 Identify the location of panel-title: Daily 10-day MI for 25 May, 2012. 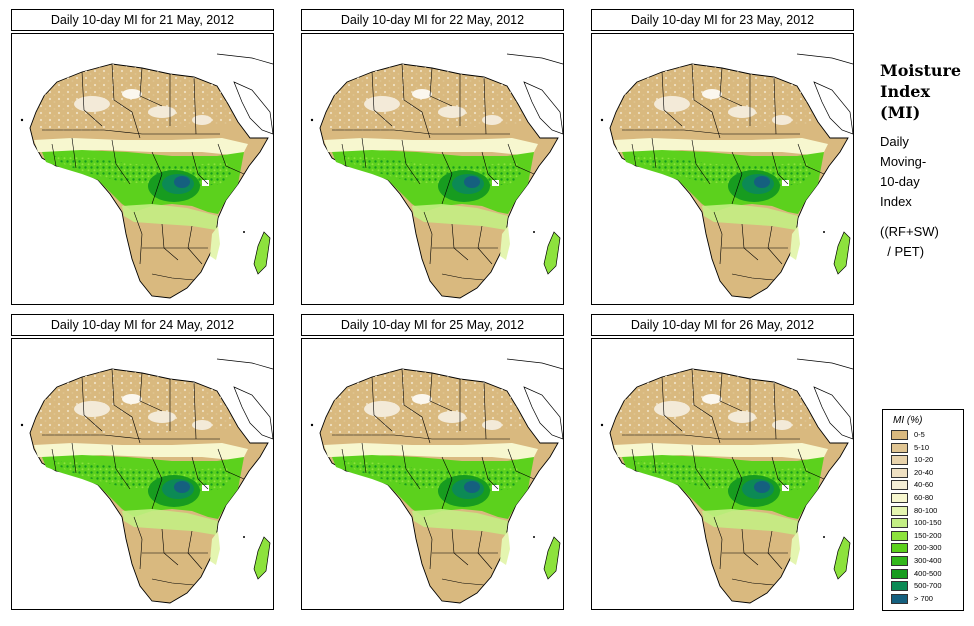
(432, 325).